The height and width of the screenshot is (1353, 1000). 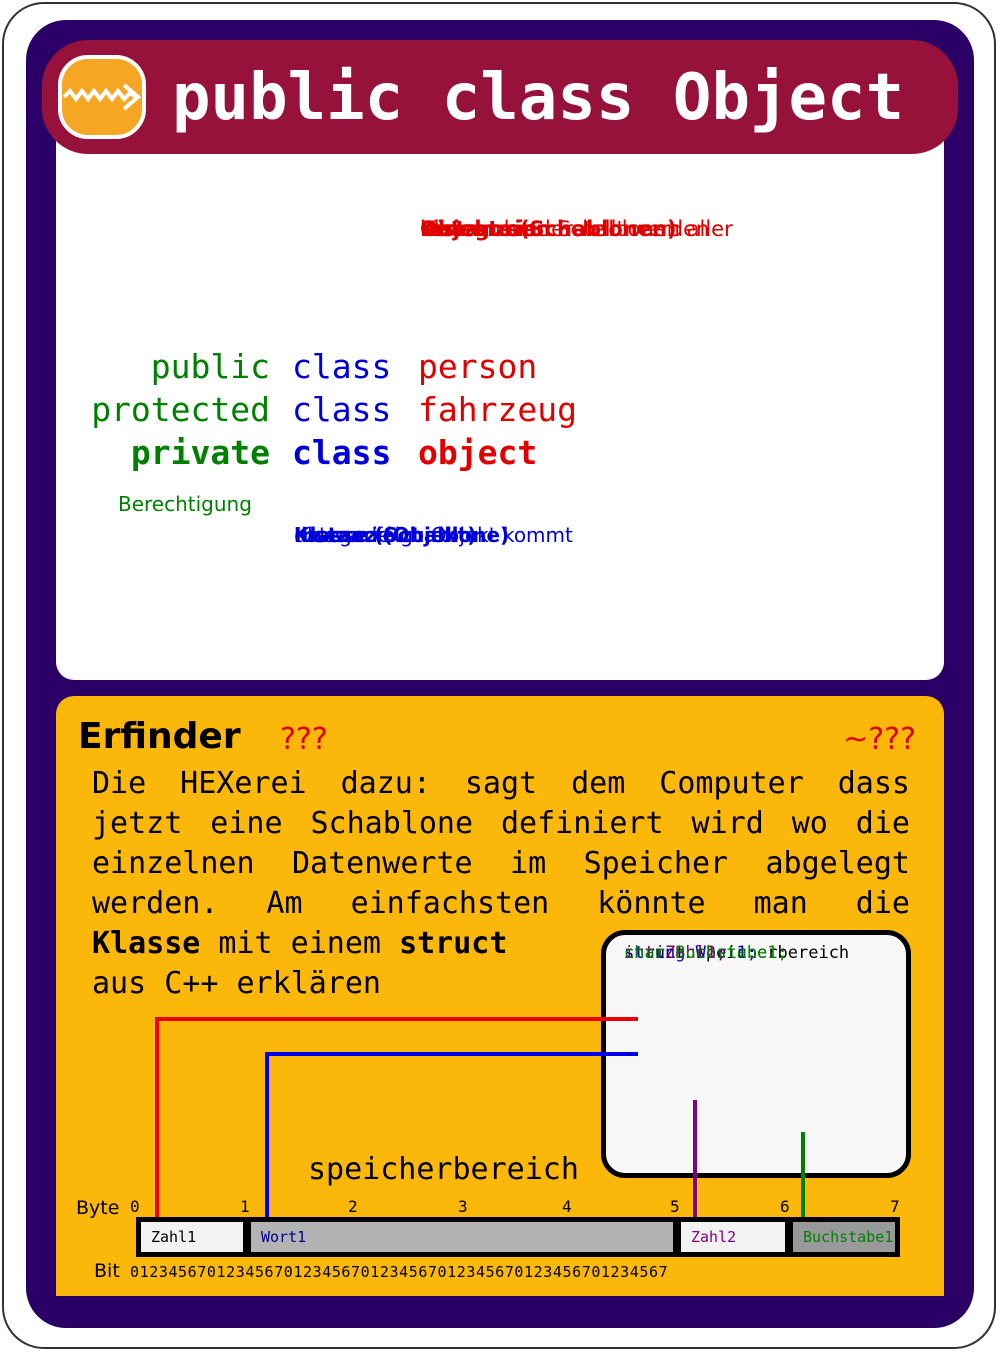 I want to click on zigzag-arrow-icon, so click(x=102, y=97).